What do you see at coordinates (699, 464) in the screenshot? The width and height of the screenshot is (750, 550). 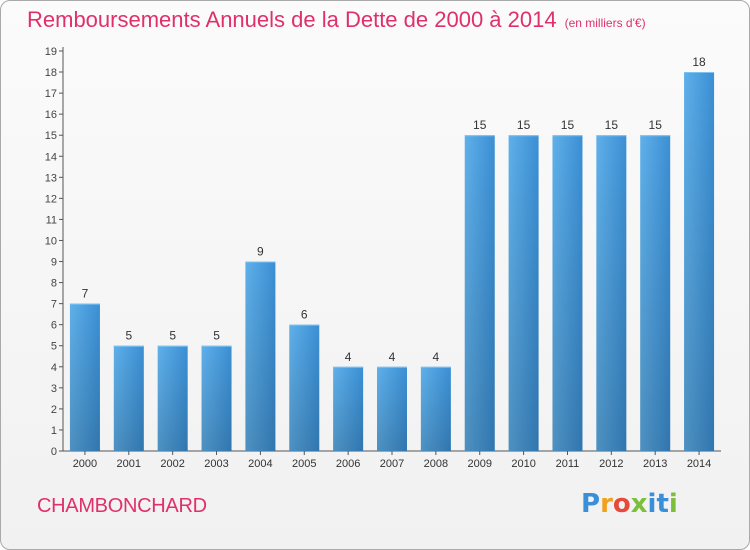 I see `x-tick-label: 2014` at bounding box center [699, 464].